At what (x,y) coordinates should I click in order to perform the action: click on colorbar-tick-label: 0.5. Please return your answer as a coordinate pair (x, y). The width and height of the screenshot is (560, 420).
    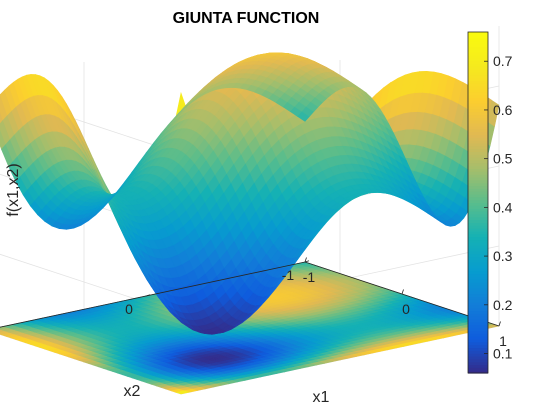
    Looking at the image, I should click on (503, 159).